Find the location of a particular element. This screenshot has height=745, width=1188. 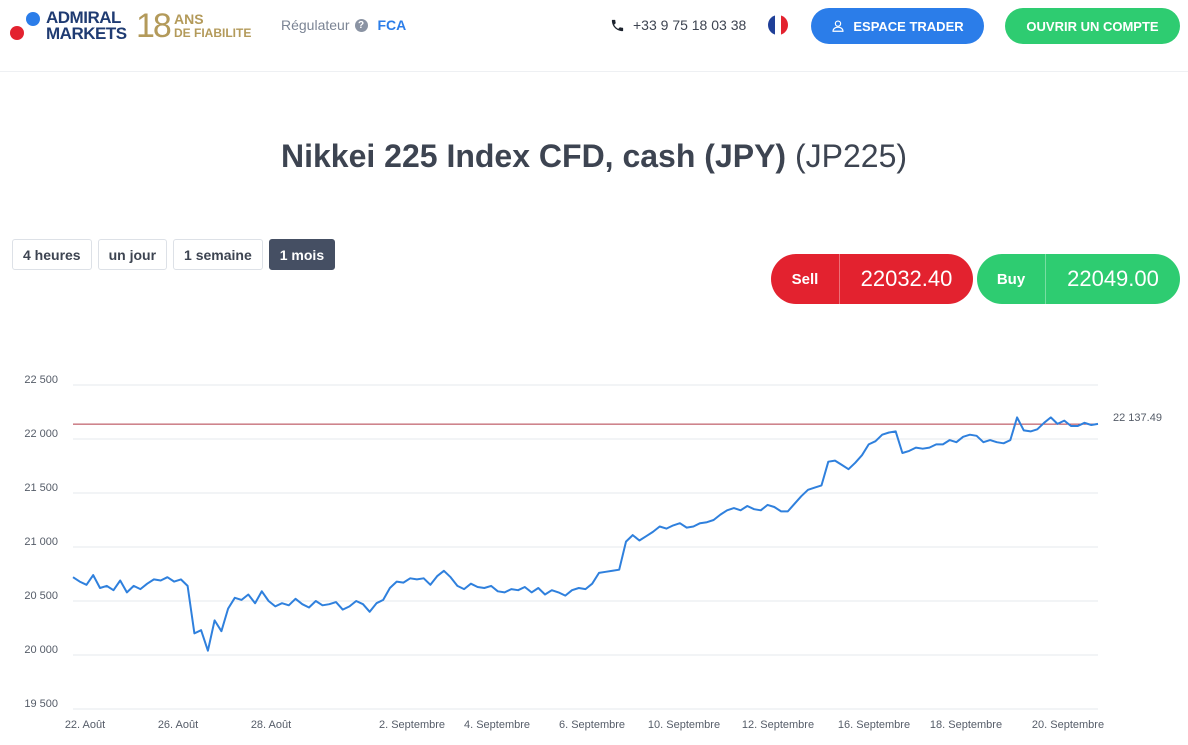

flag-stripe-red is located at coordinates (784, 25).